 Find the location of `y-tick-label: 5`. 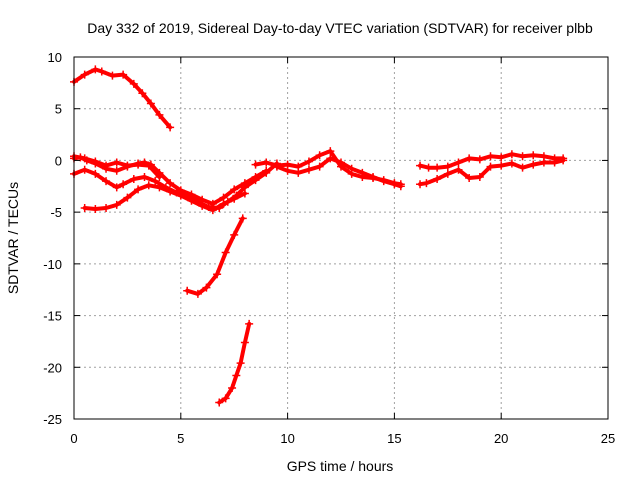

y-tick-label: 5 is located at coordinates (58, 109).